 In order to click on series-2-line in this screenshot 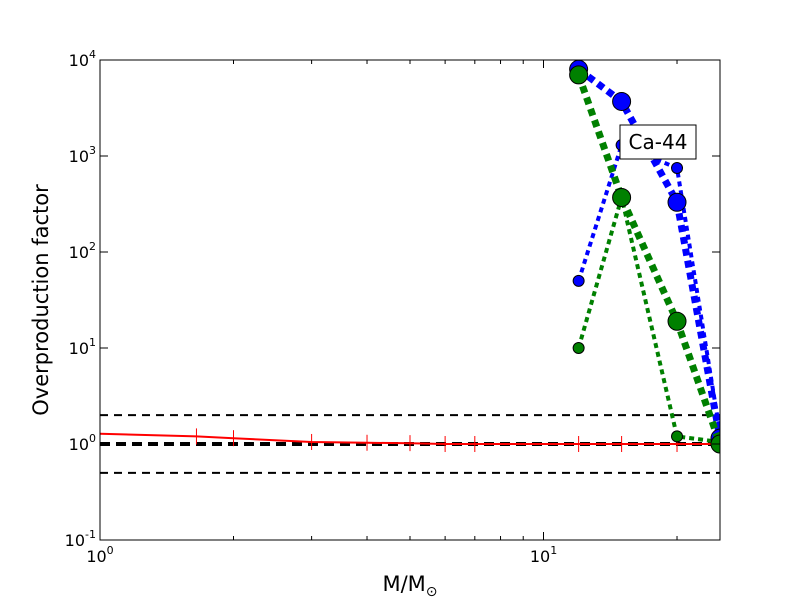, I will do `click(648, 316)`.